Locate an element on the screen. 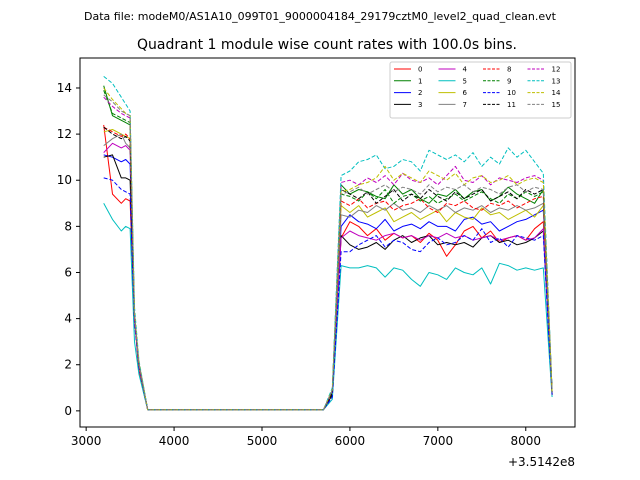 This screenshot has height=480, width=640. legend-label-10: 10 is located at coordinates (511, 93).